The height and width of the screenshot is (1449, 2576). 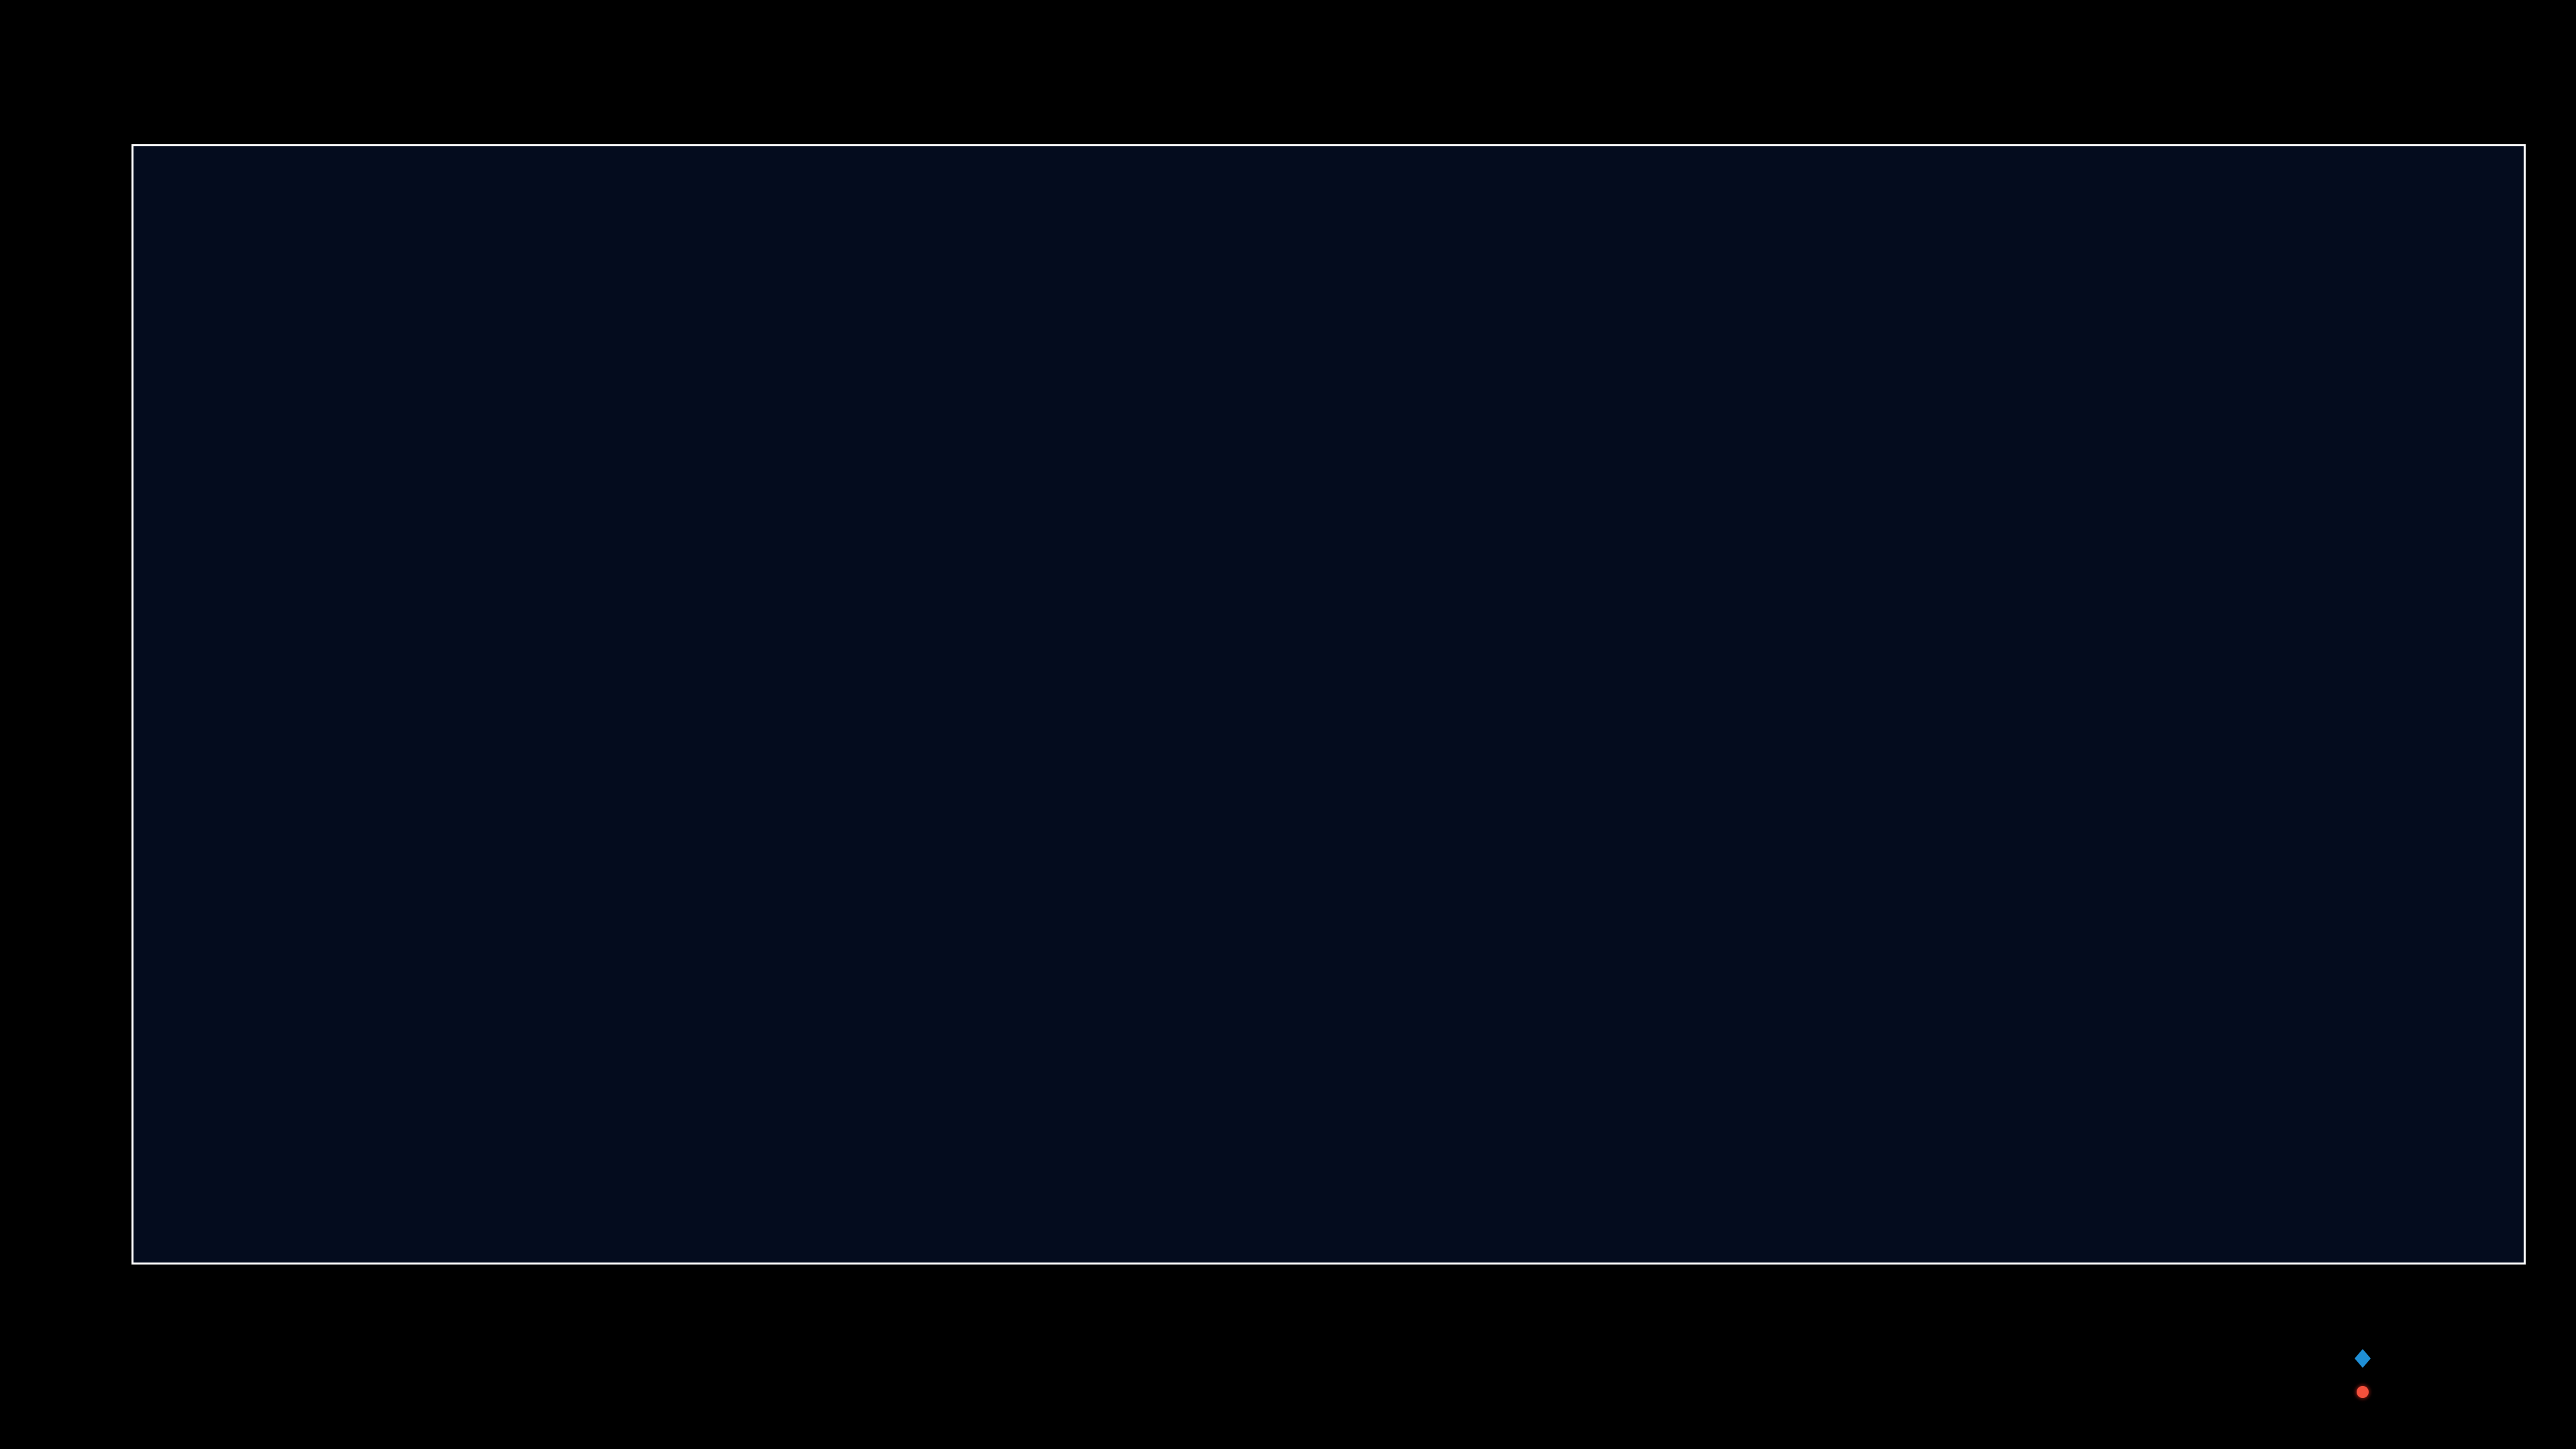 What do you see at coordinates (2361, 1358) in the screenshot?
I see `sunrise-diamond-icon` at bounding box center [2361, 1358].